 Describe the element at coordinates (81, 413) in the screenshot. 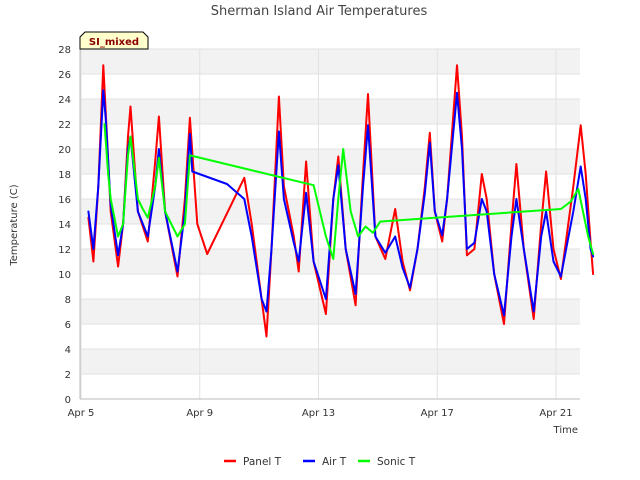

I see `x-tick-label: Apr 5` at that location.